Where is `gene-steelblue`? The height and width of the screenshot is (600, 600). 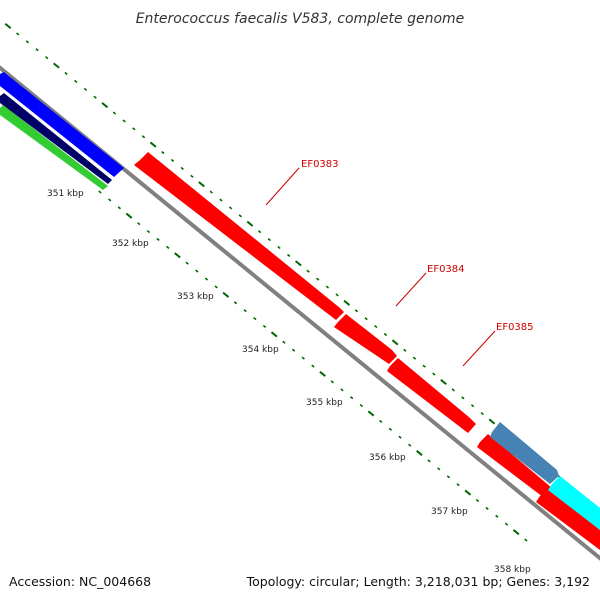 gene-steelblue is located at coordinates (524, 453).